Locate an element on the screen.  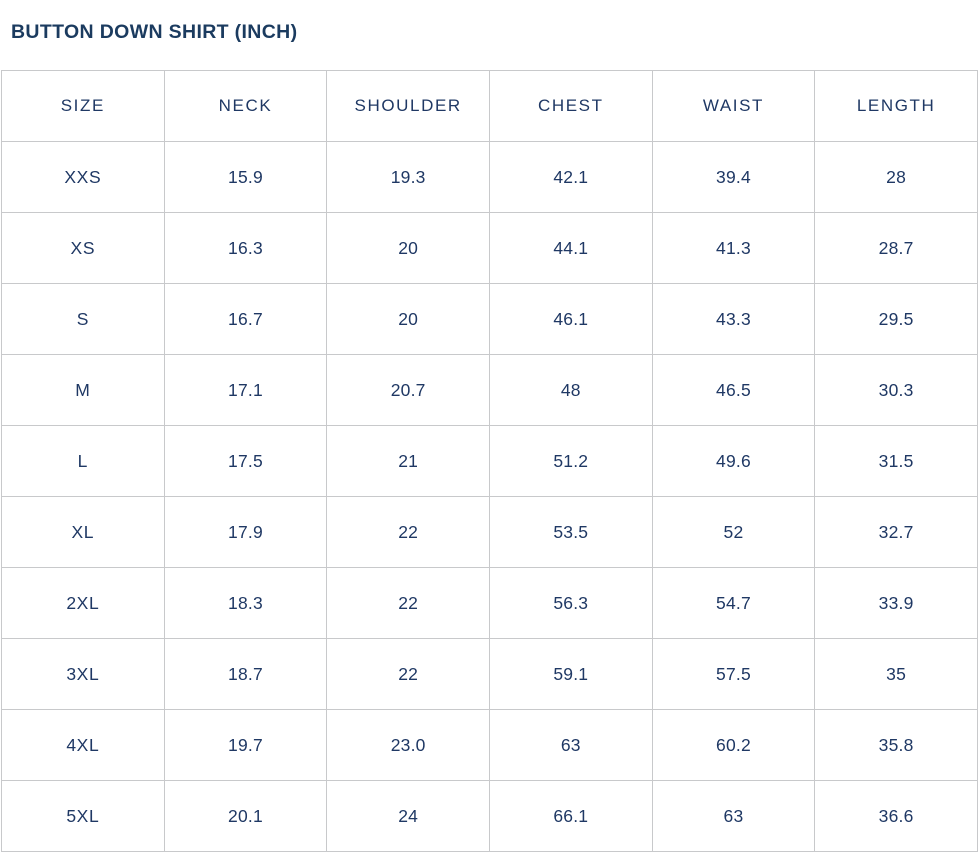
cell-chest: 42.1 is located at coordinates (570, 177).